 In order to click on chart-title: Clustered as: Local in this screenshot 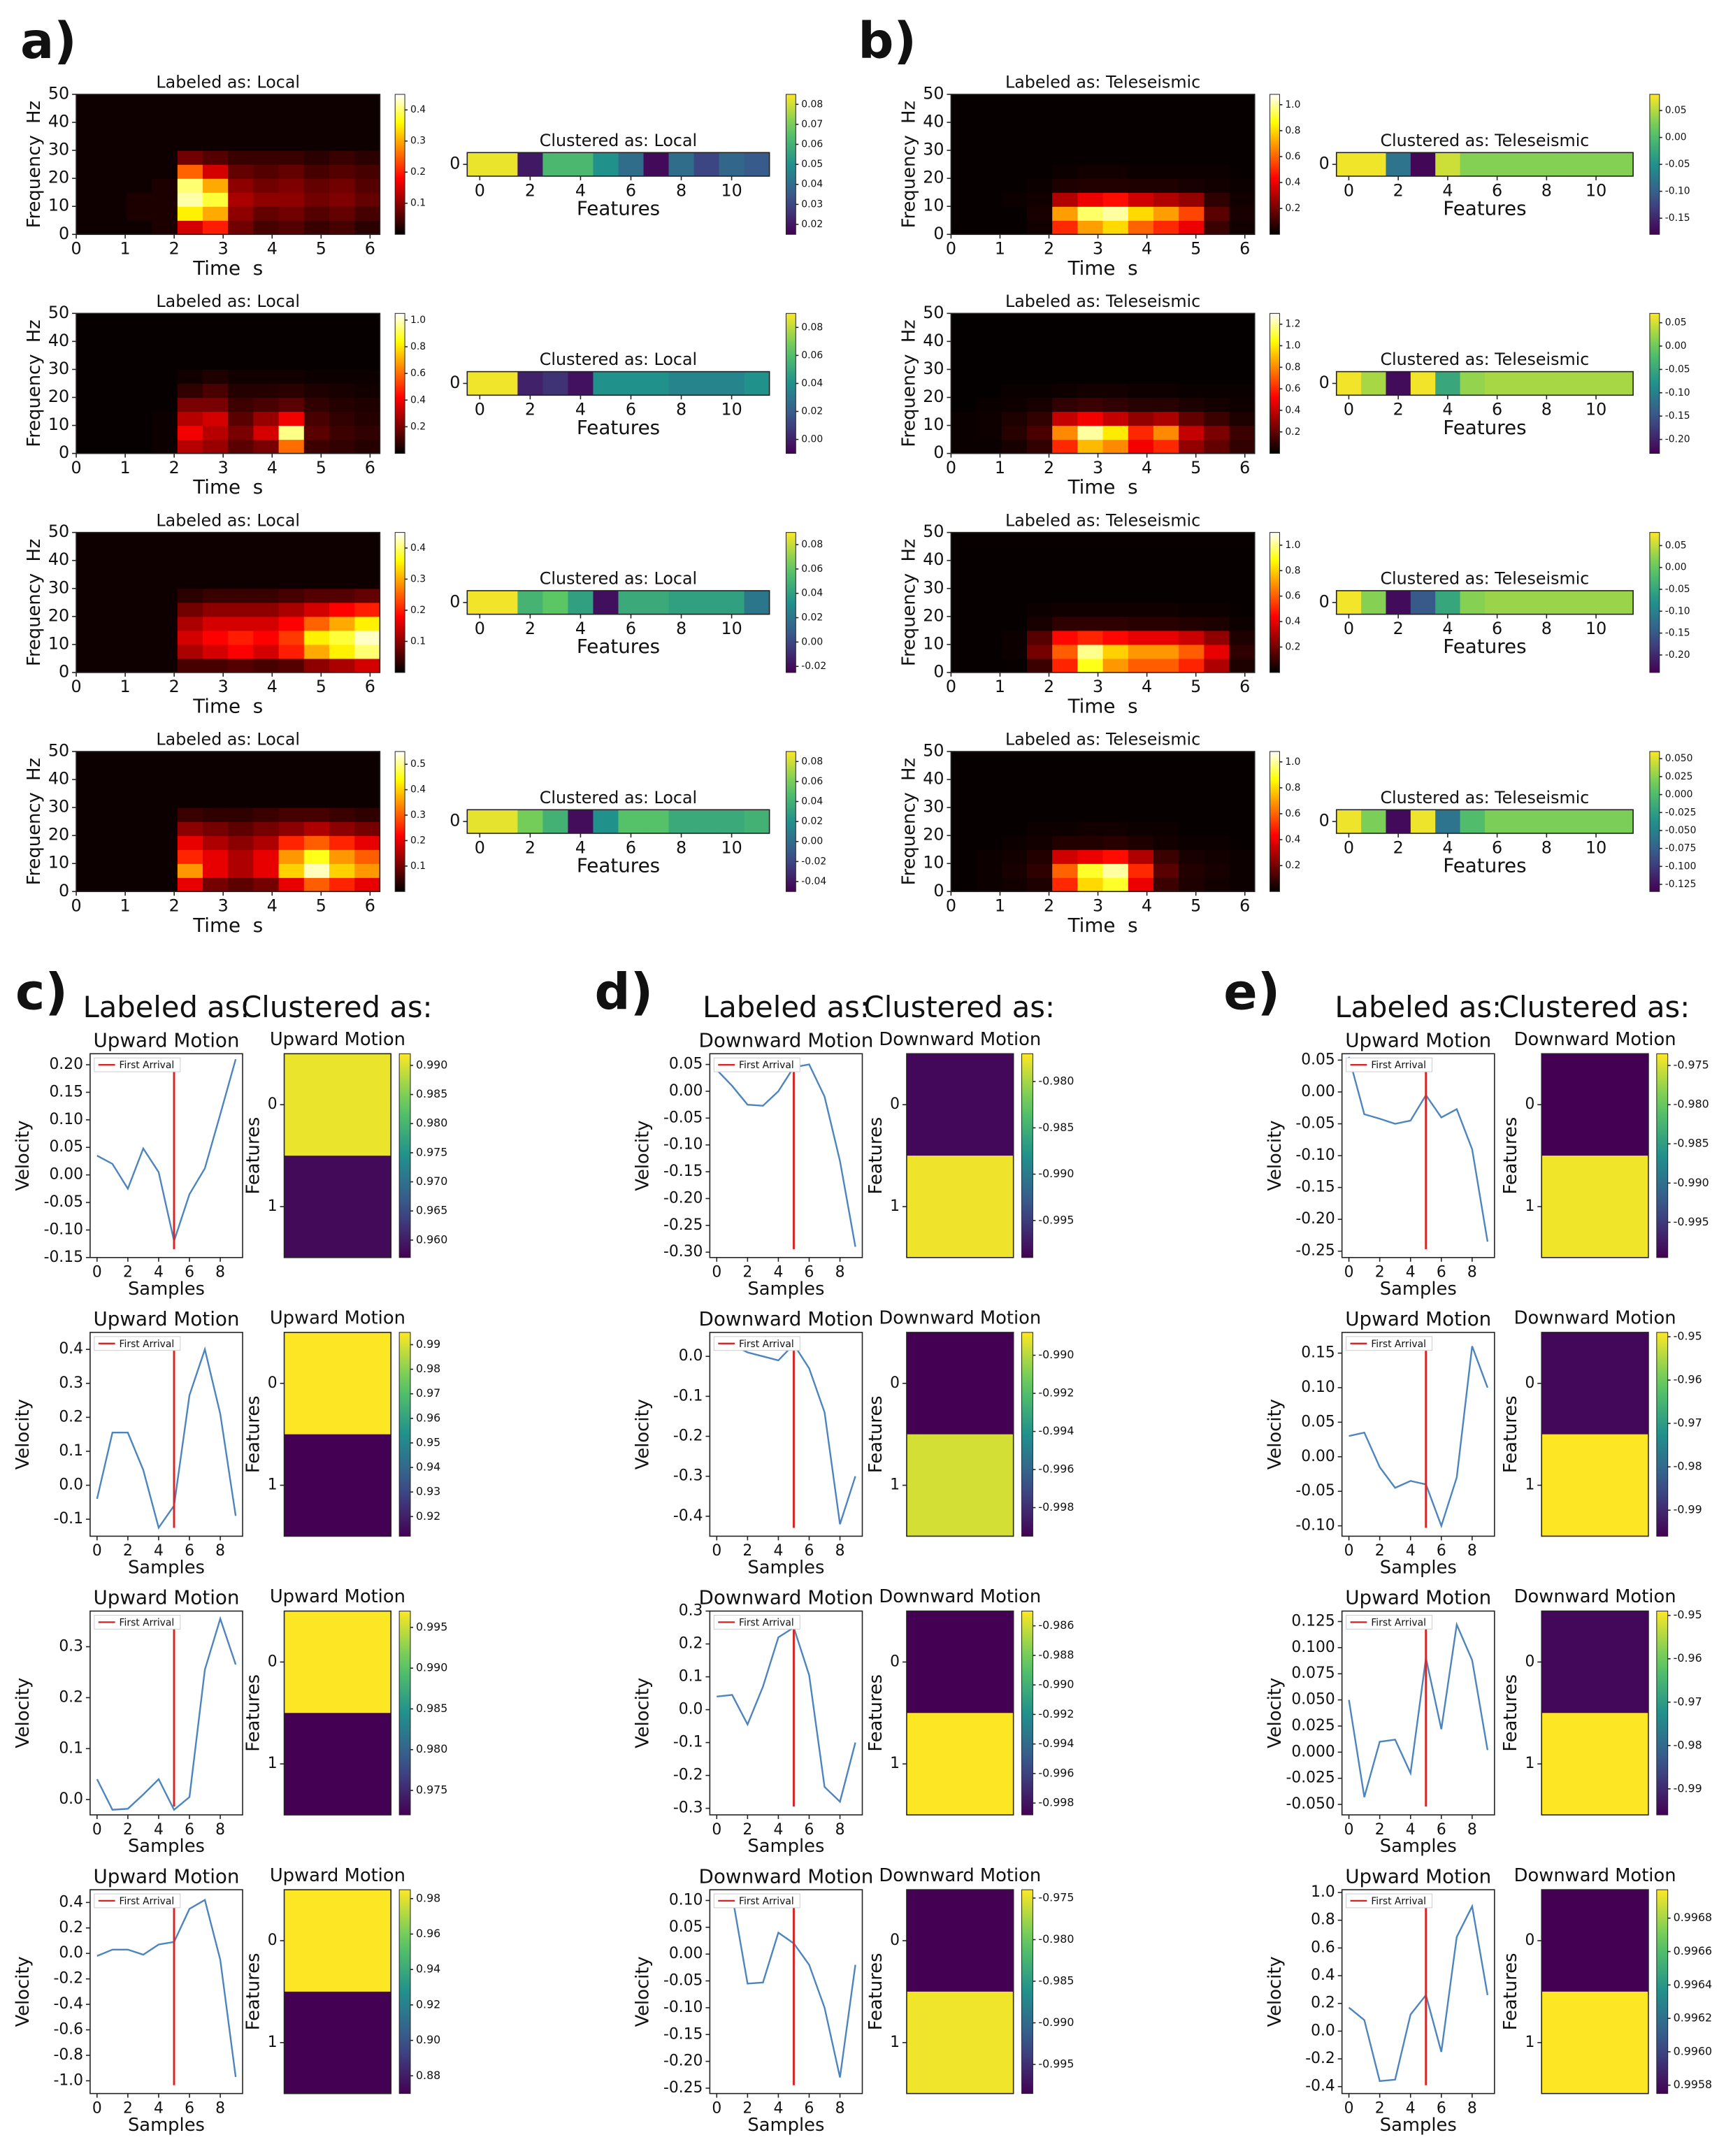, I will do `click(618, 140)`.